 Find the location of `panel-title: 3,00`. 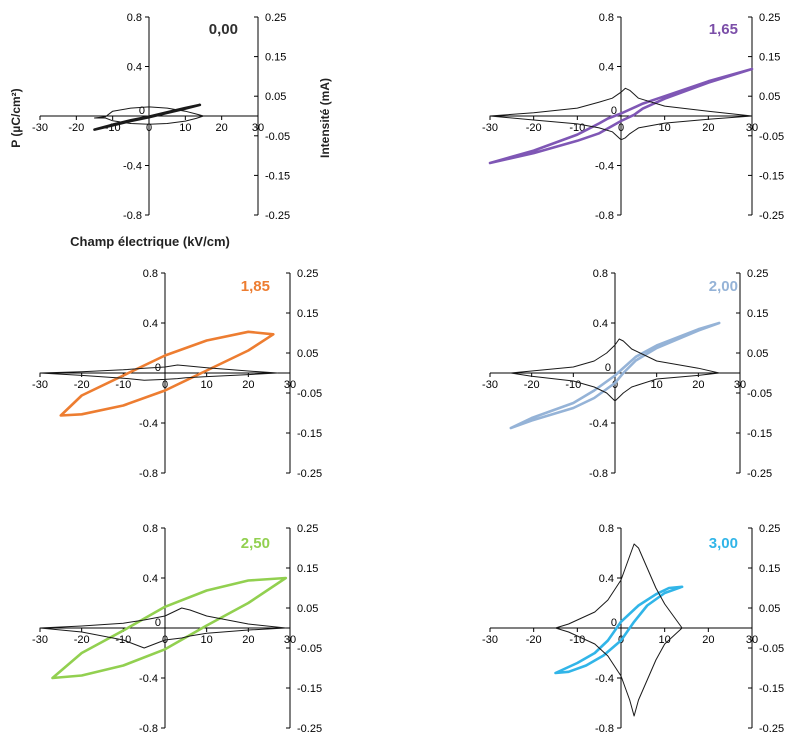

panel-title: 3,00 is located at coordinates (723, 543).